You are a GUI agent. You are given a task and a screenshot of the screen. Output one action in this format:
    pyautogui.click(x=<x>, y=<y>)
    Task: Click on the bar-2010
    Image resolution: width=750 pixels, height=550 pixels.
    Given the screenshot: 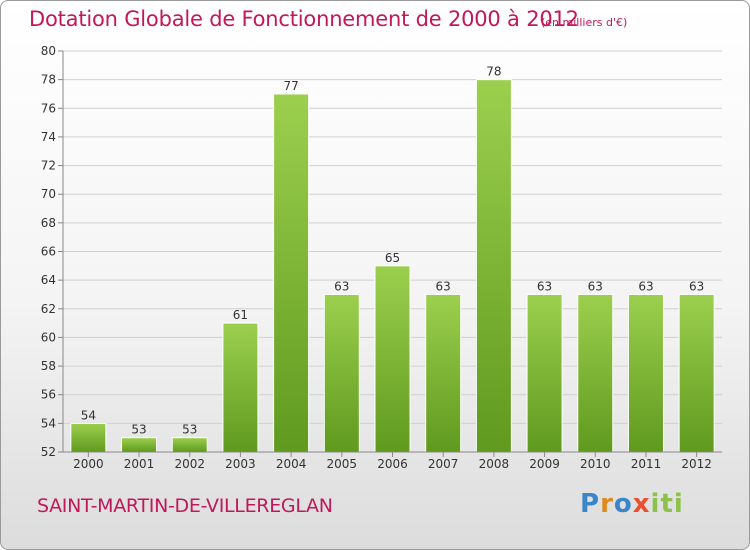 What is the action you would take?
    pyautogui.click(x=595, y=373)
    